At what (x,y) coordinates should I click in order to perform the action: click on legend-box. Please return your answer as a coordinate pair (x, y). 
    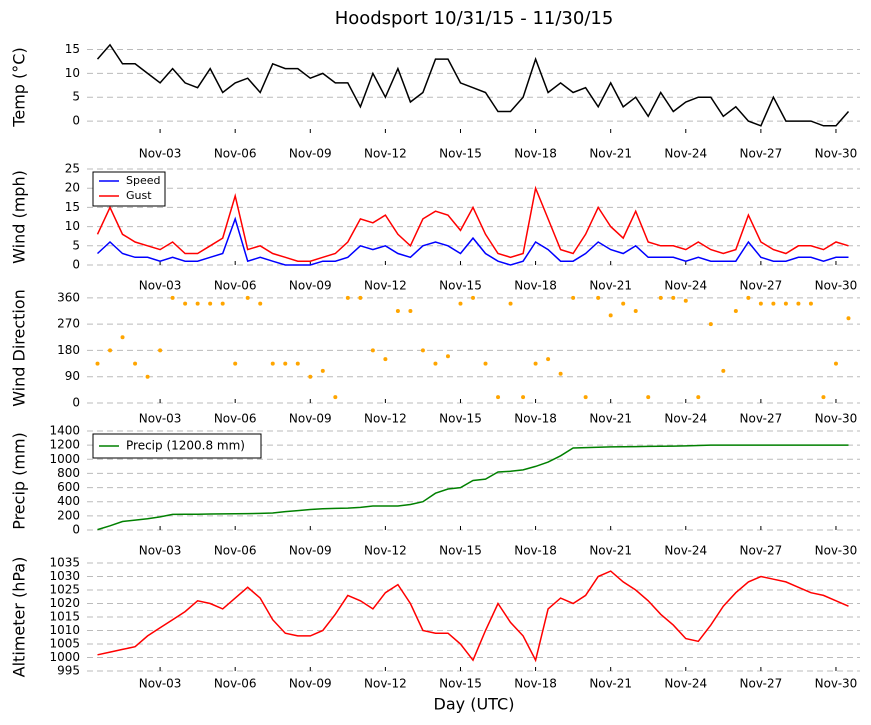
    Looking at the image, I should click on (129, 189).